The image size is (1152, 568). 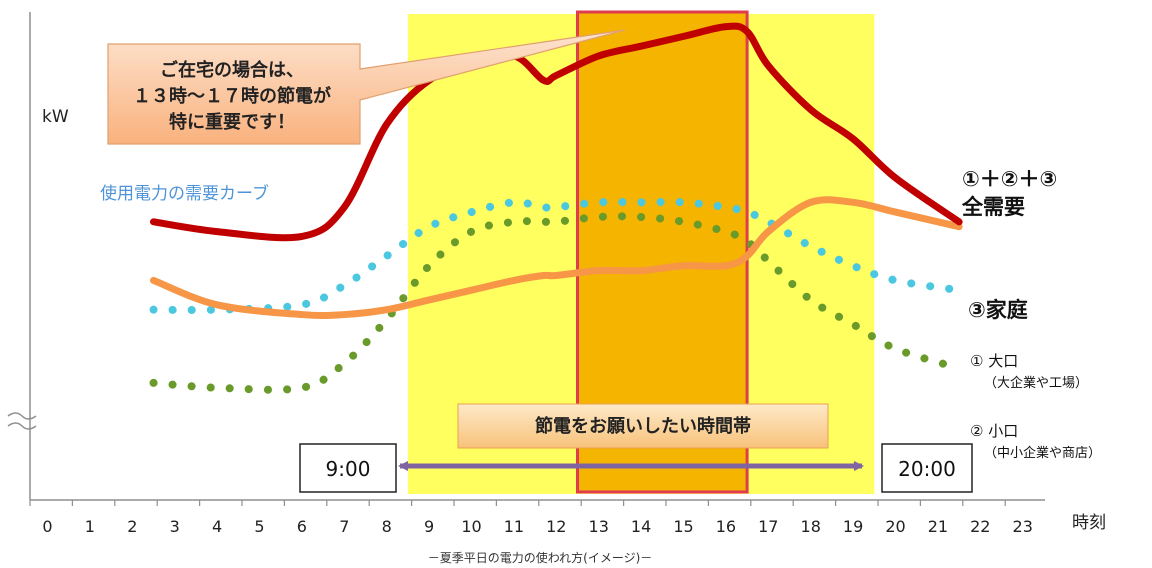 What do you see at coordinates (55, 117) in the screenshot?
I see `y-axis-label: kW` at bounding box center [55, 117].